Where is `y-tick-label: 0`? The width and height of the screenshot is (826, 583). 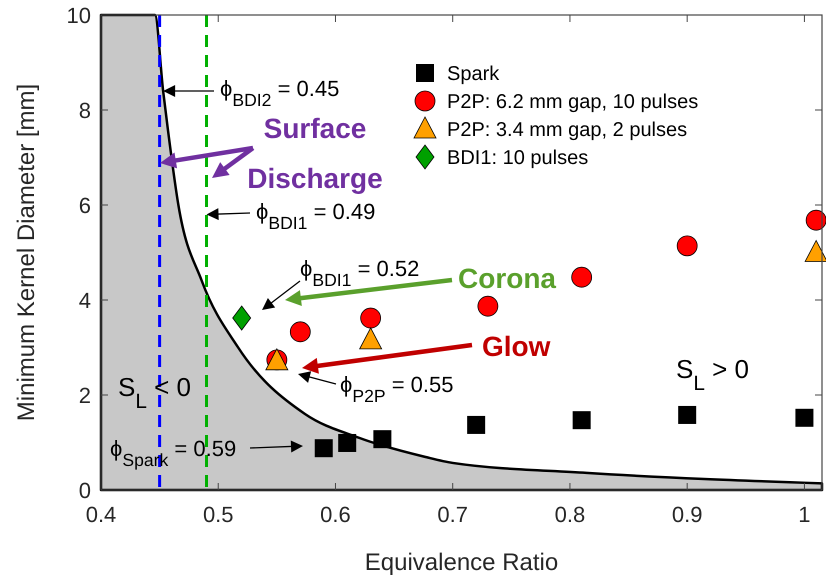 y-tick-label: 0 is located at coordinates (84, 490).